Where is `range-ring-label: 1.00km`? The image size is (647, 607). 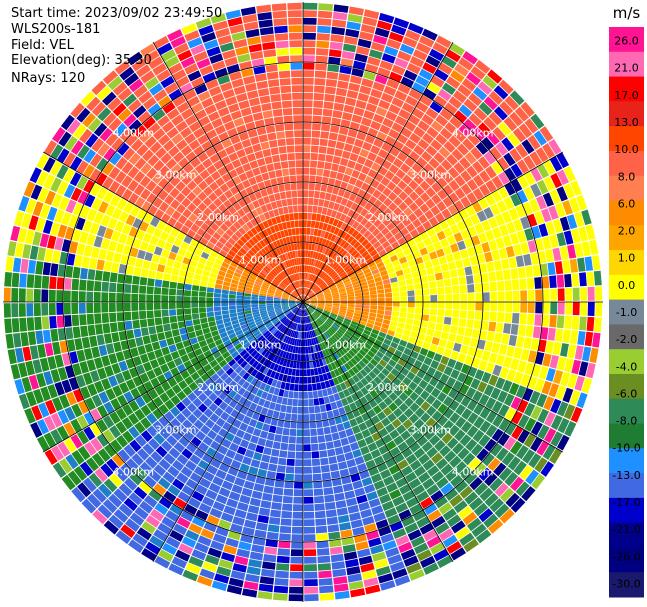
range-ring-label: 1.00km is located at coordinates (261, 260).